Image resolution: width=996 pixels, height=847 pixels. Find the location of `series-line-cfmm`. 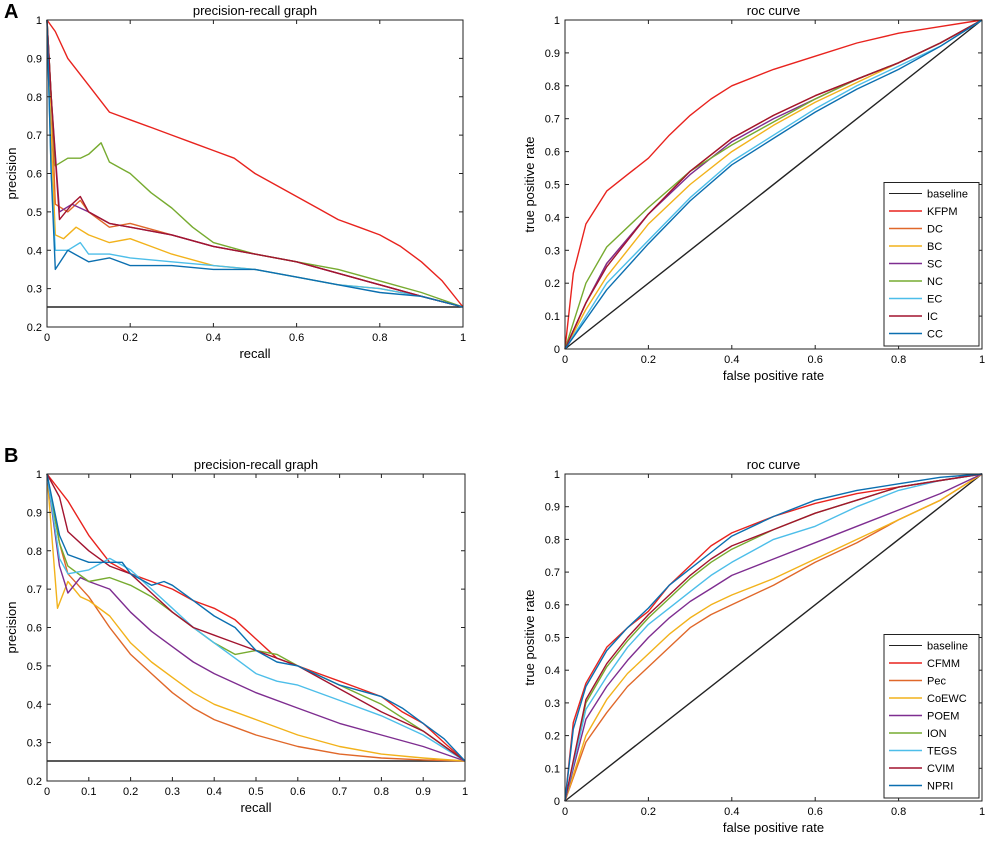

series-line-cfmm is located at coordinates (256, 617).